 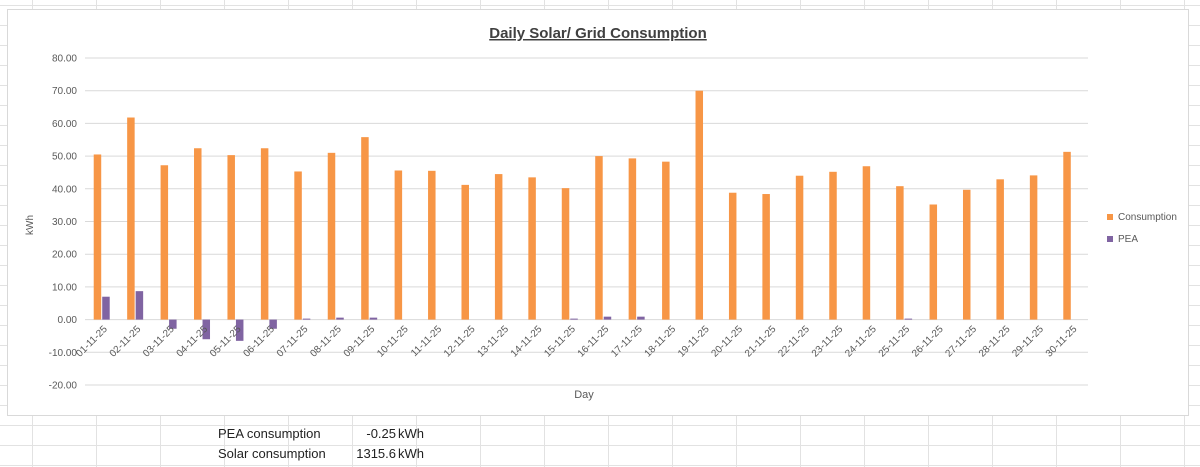 What do you see at coordinates (761, 342) in the screenshot?
I see `x-tick-label: 21-11-25` at bounding box center [761, 342].